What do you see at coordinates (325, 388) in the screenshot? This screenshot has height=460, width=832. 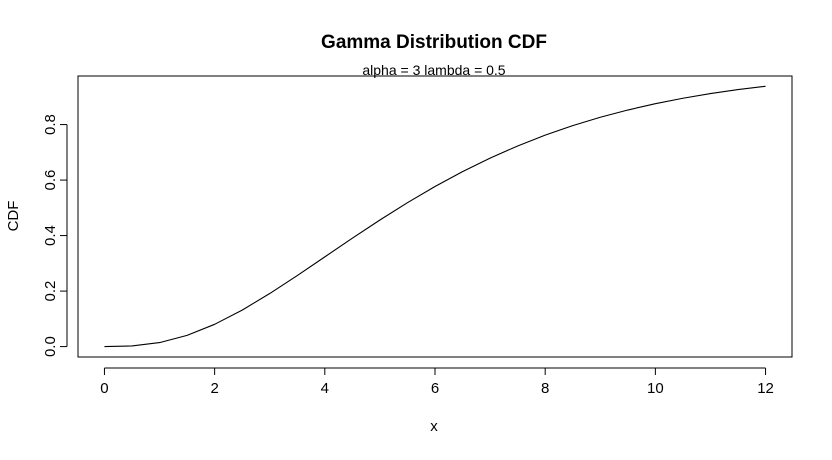 I see `x-tick-label: 4` at bounding box center [325, 388].